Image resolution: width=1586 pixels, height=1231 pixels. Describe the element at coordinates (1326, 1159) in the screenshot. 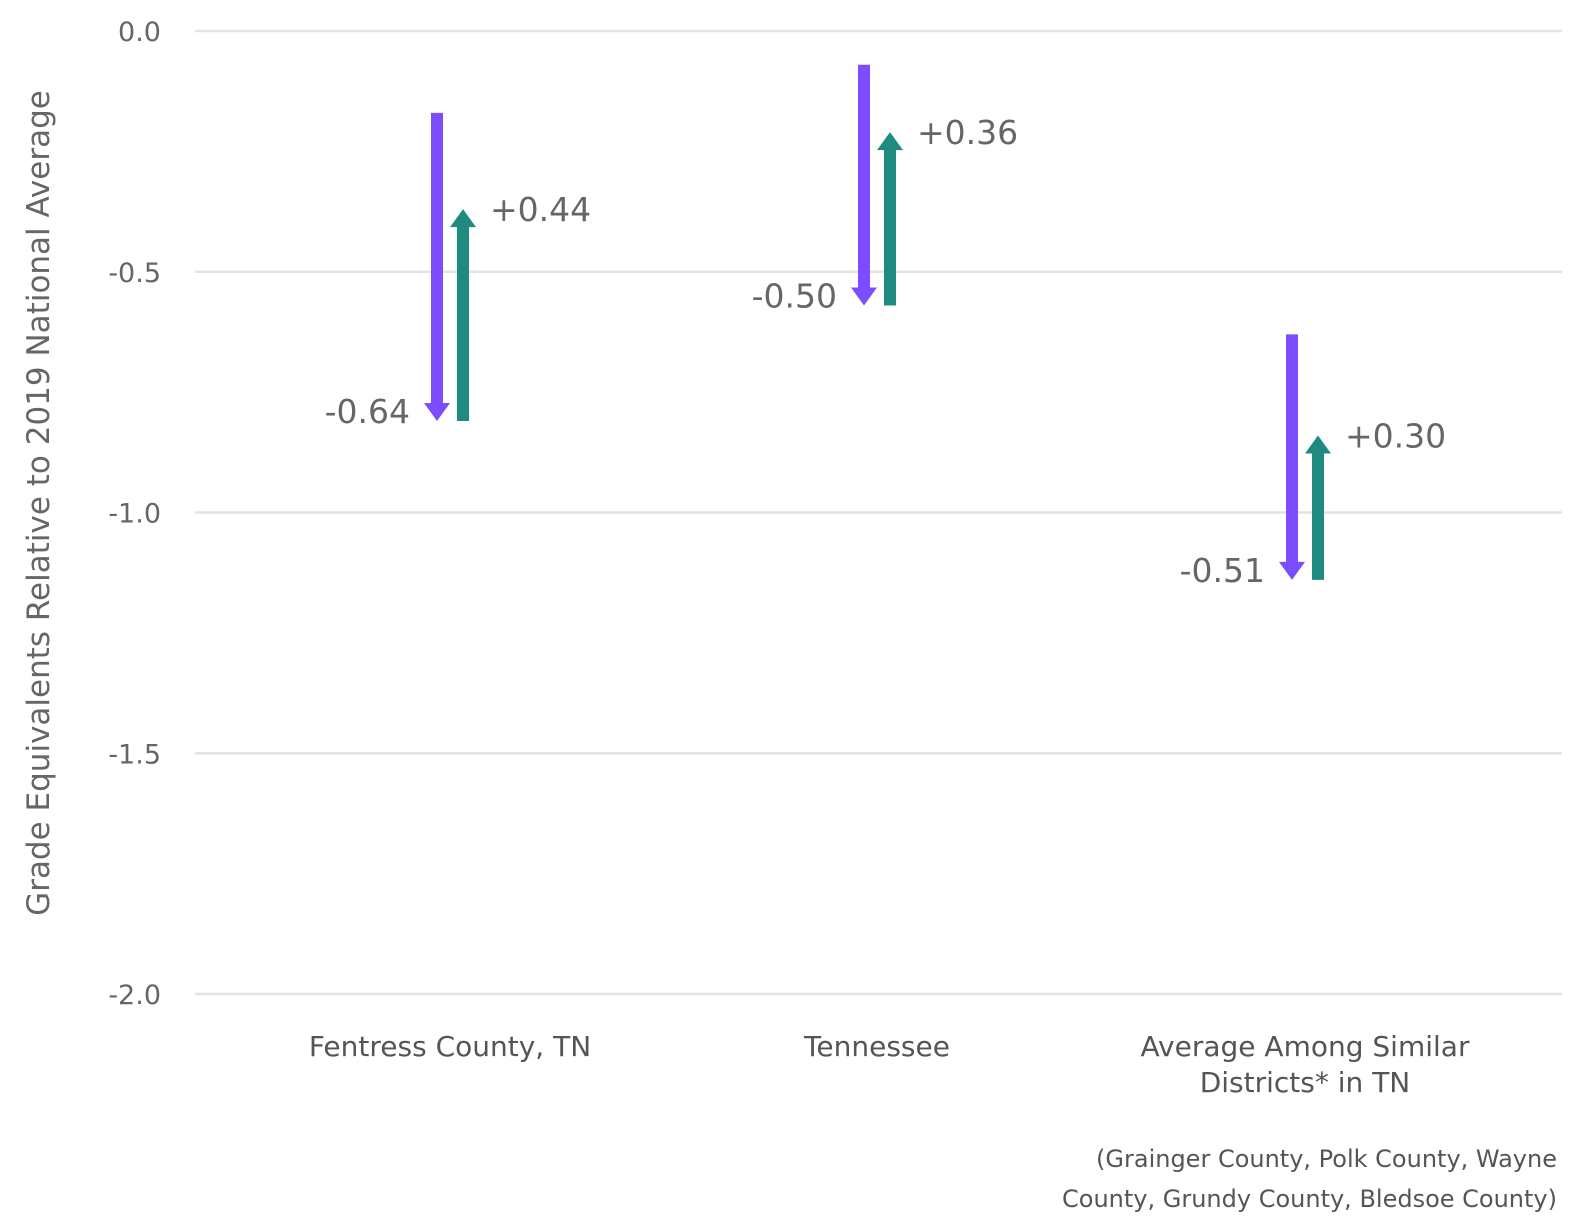

I see `footnote-line: (Grainger County, Polk County, Wayne` at that location.